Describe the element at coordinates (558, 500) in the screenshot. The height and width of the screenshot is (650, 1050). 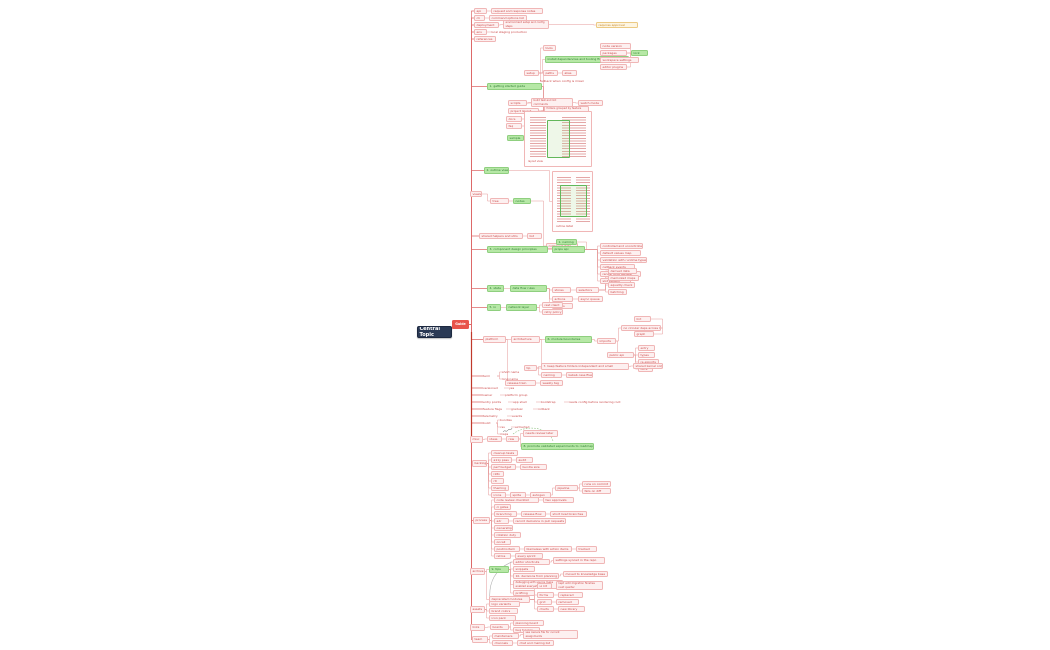
I see `mindmap-node-k1b: two approvals` at that location.